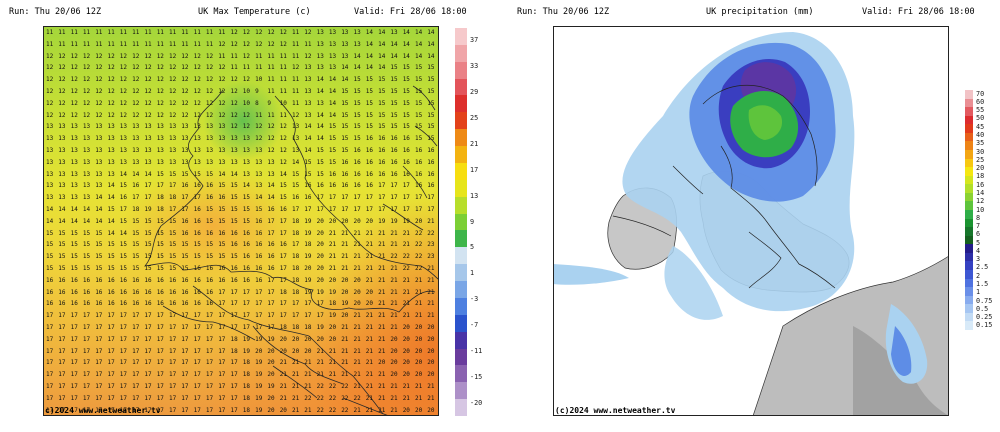 This screenshot has height=432, width=1000. Describe the element at coordinates (978, 234) in the screenshot. I see `colorbar-label: 6` at that location.